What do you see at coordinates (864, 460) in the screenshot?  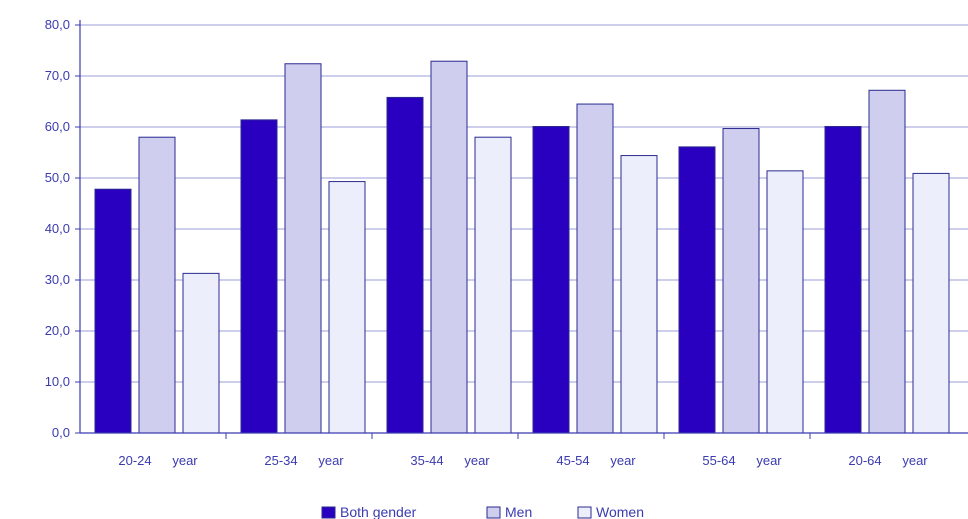 I see `x-tick-label: 20-64` at bounding box center [864, 460].